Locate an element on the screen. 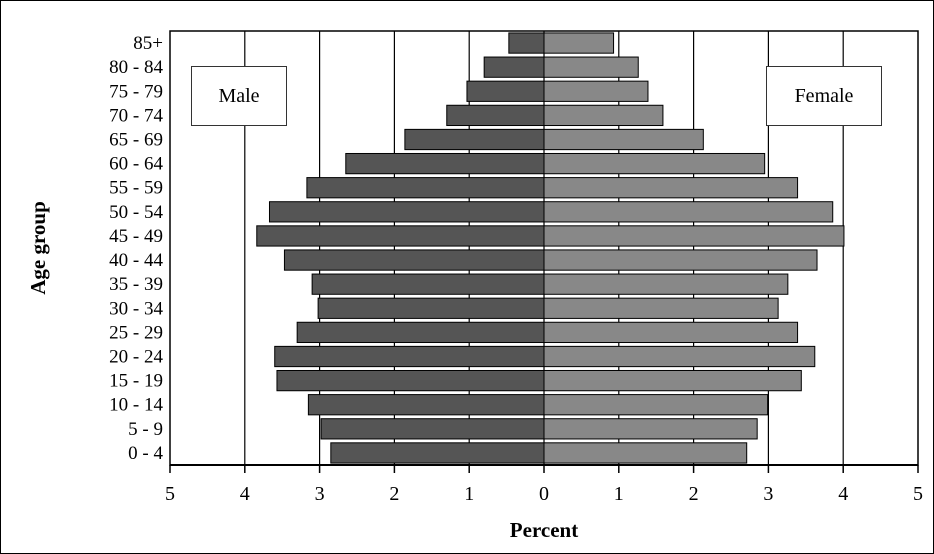 The image size is (934, 554). y-tick-label: 15 - 19 is located at coordinates (136, 381).